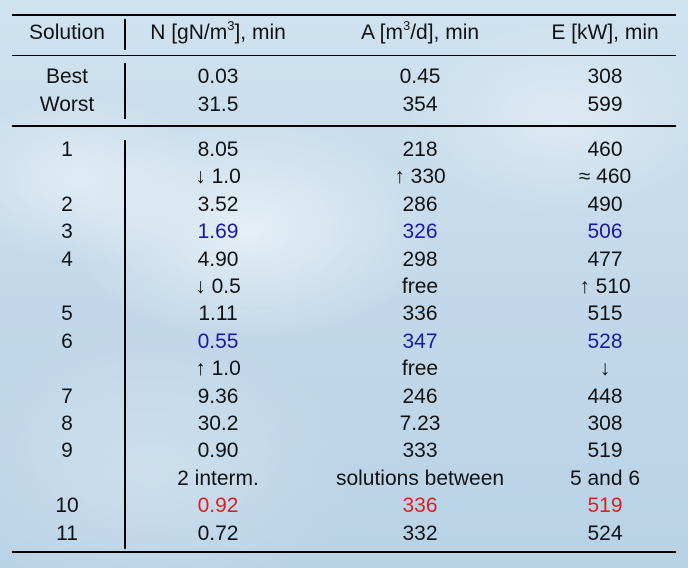 The height and width of the screenshot is (568, 688). What do you see at coordinates (420, 533) in the screenshot?
I see `table-row-a-cell: 332` at bounding box center [420, 533].